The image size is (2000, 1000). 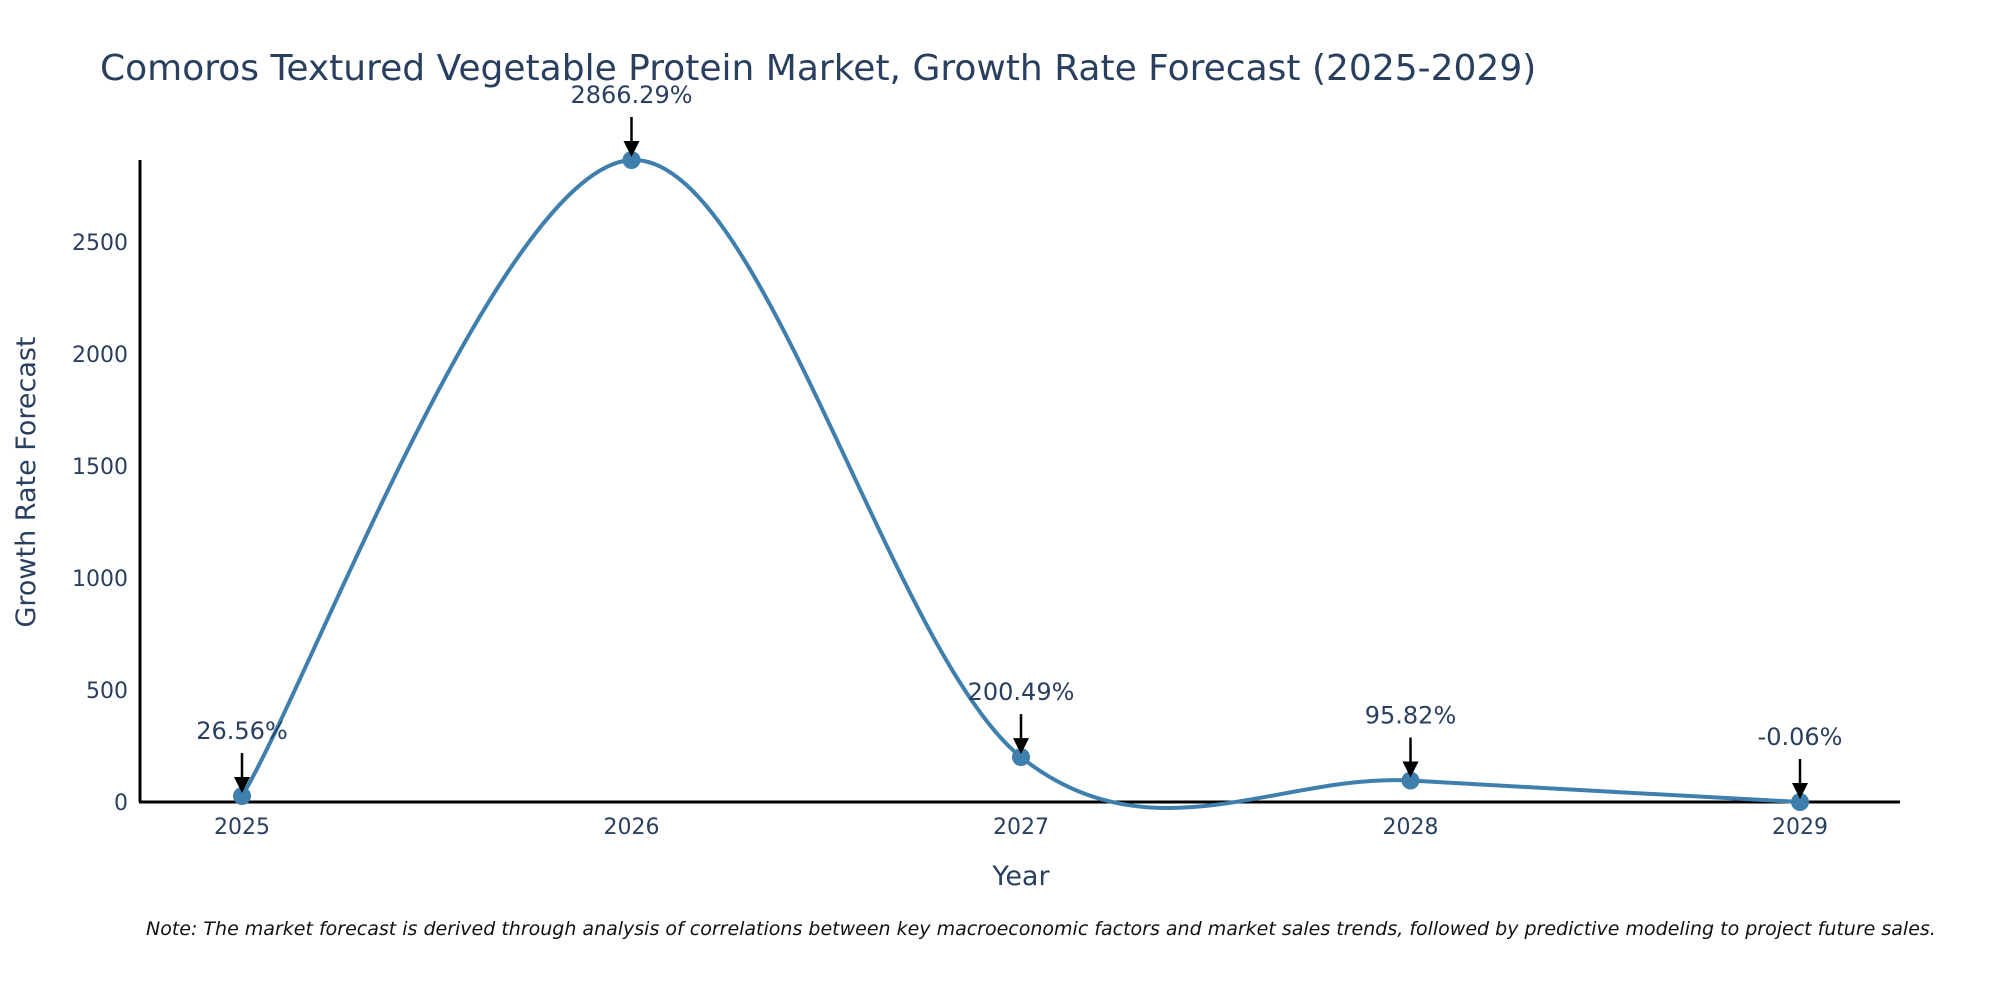 I want to click on x-tick-label: 2027, so click(x=1021, y=827).